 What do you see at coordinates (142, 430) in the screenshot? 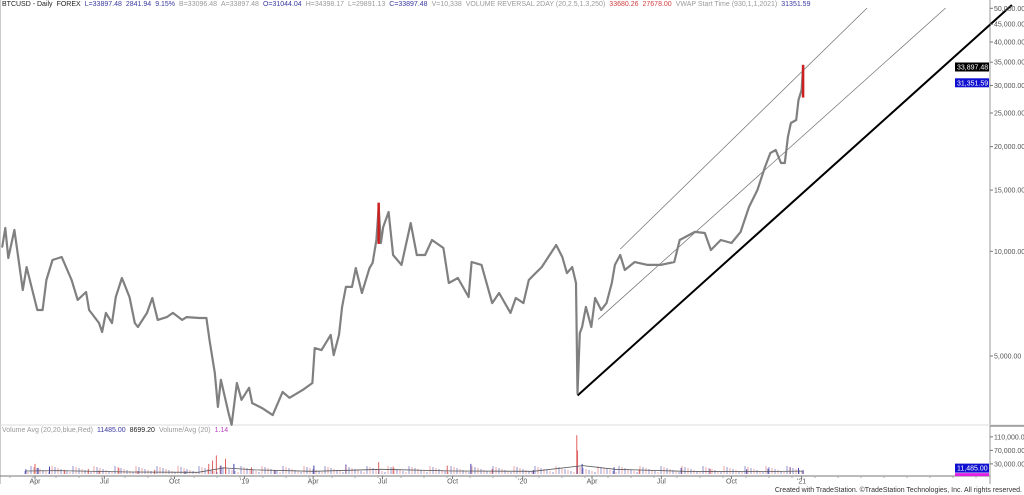
I see `volume-avg-value: 8699.20` at bounding box center [142, 430].